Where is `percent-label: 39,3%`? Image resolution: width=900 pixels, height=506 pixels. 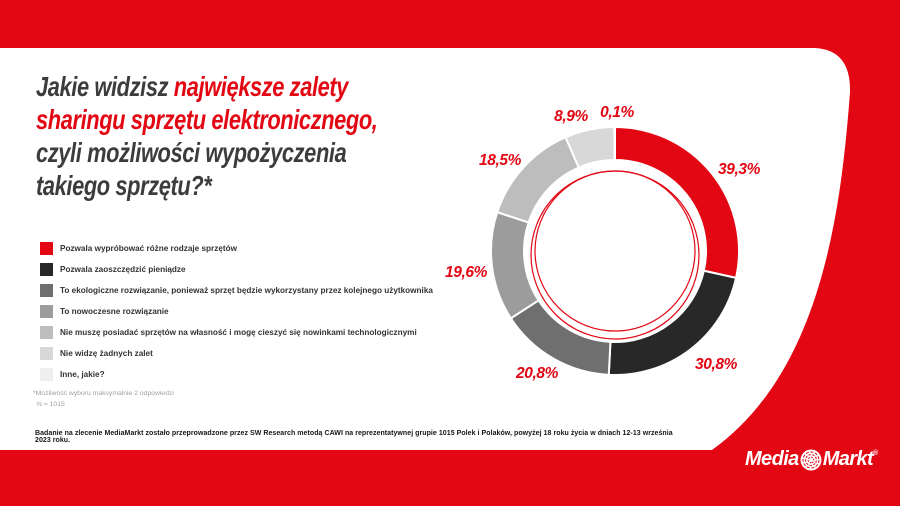
percent-label: 39,3% is located at coordinates (739, 169).